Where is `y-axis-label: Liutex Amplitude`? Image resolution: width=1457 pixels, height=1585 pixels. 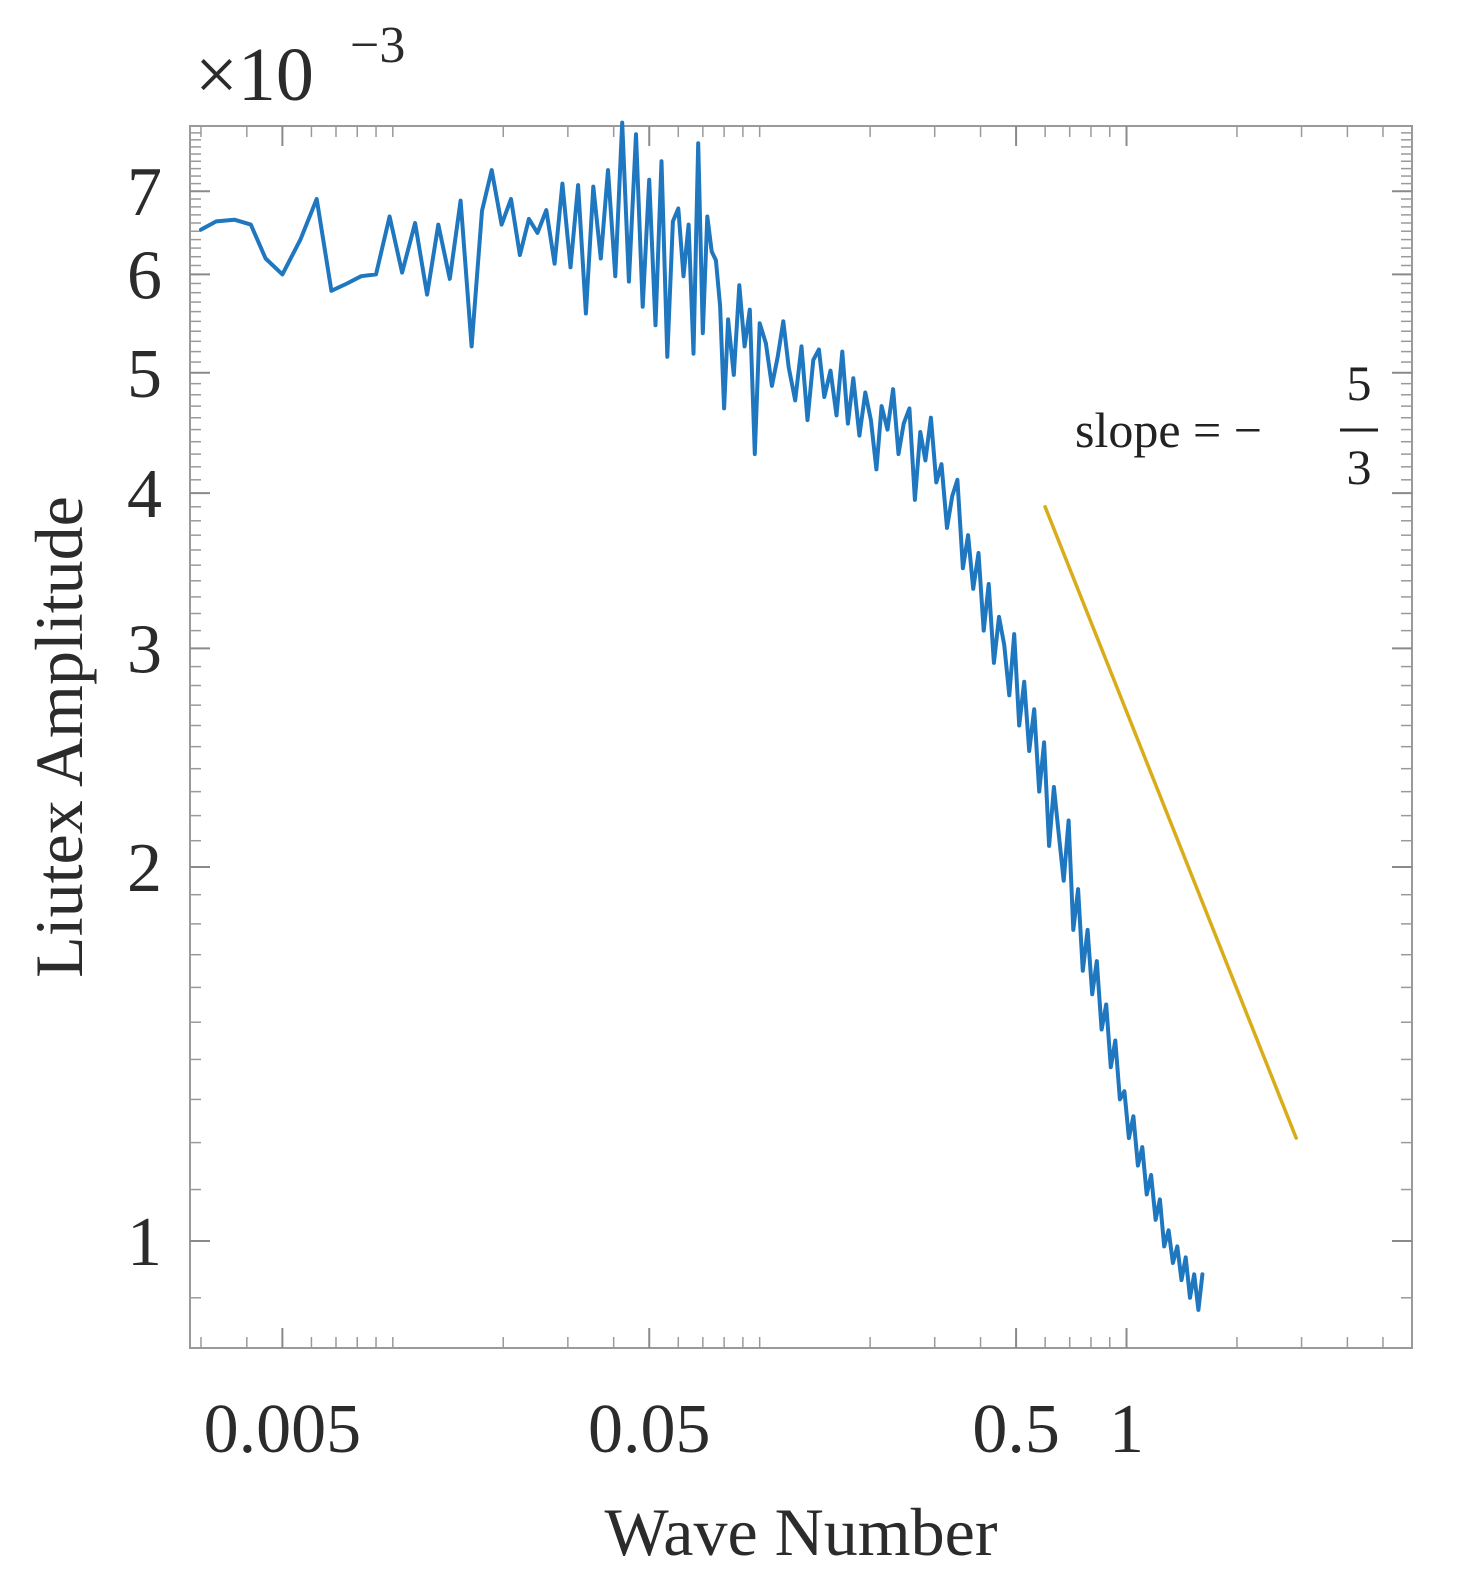
y-axis-label: Liutex Amplitude is located at coordinates (59, 737).